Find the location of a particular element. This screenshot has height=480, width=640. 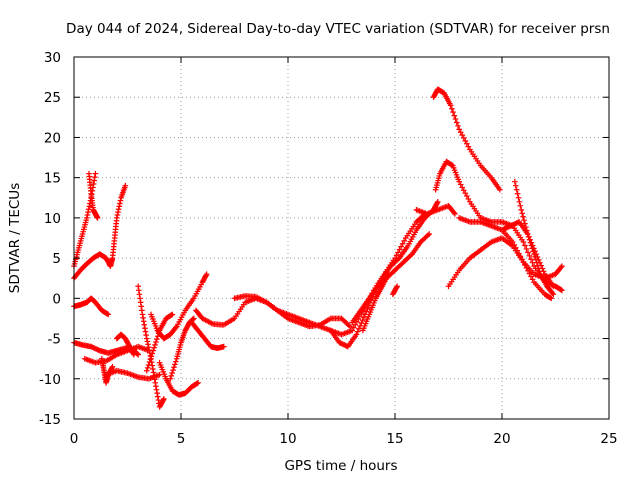

y-axis-label: SDTVAR / TECUs is located at coordinates (15, 238).